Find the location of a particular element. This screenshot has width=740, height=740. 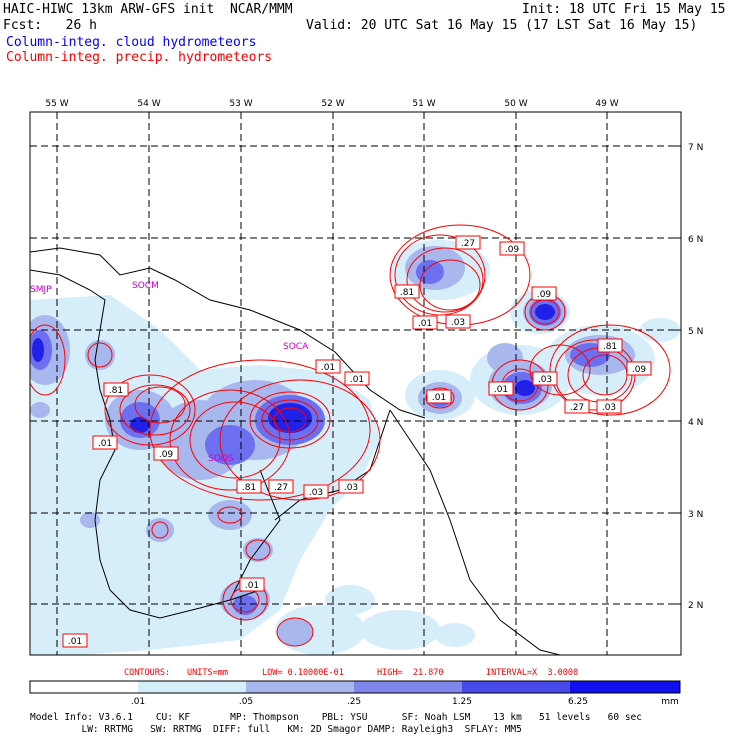

lon-label: 49 W is located at coordinates (606, 104).